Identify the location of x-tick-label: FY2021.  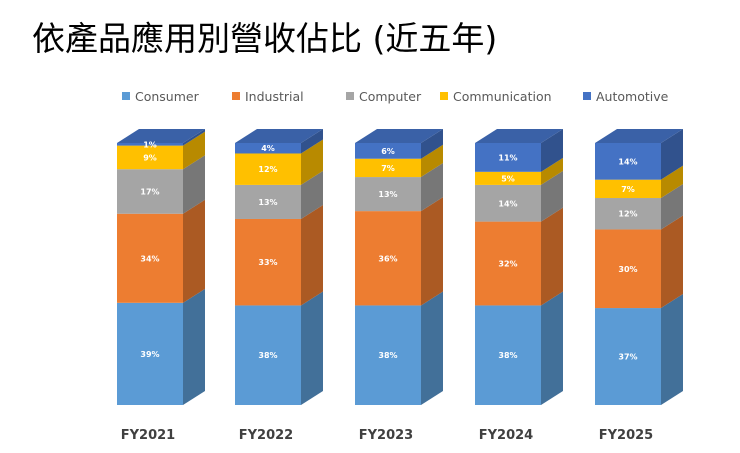
(148, 435).